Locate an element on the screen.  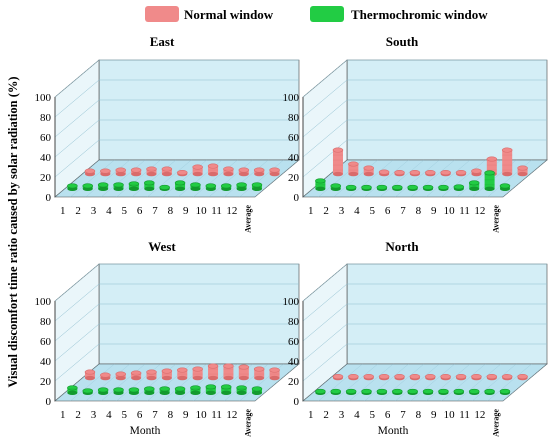
x-tick-label: 12 is located at coordinates (479, 415).